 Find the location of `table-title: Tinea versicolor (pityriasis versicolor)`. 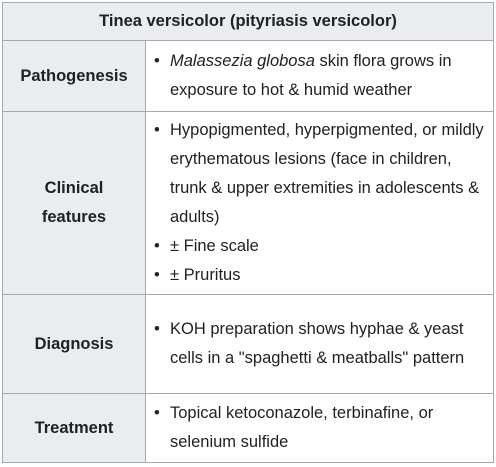

table-title: Tinea versicolor (pityriasis versicolor) is located at coordinates (248, 21).